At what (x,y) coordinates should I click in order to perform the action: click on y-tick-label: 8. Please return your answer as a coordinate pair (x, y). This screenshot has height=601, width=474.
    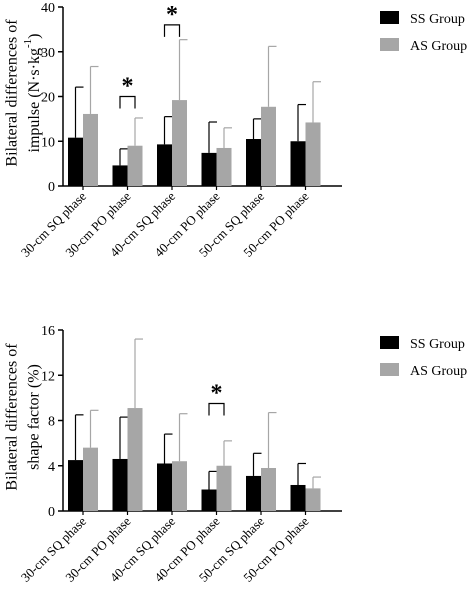
    Looking at the image, I should click on (51, 422).